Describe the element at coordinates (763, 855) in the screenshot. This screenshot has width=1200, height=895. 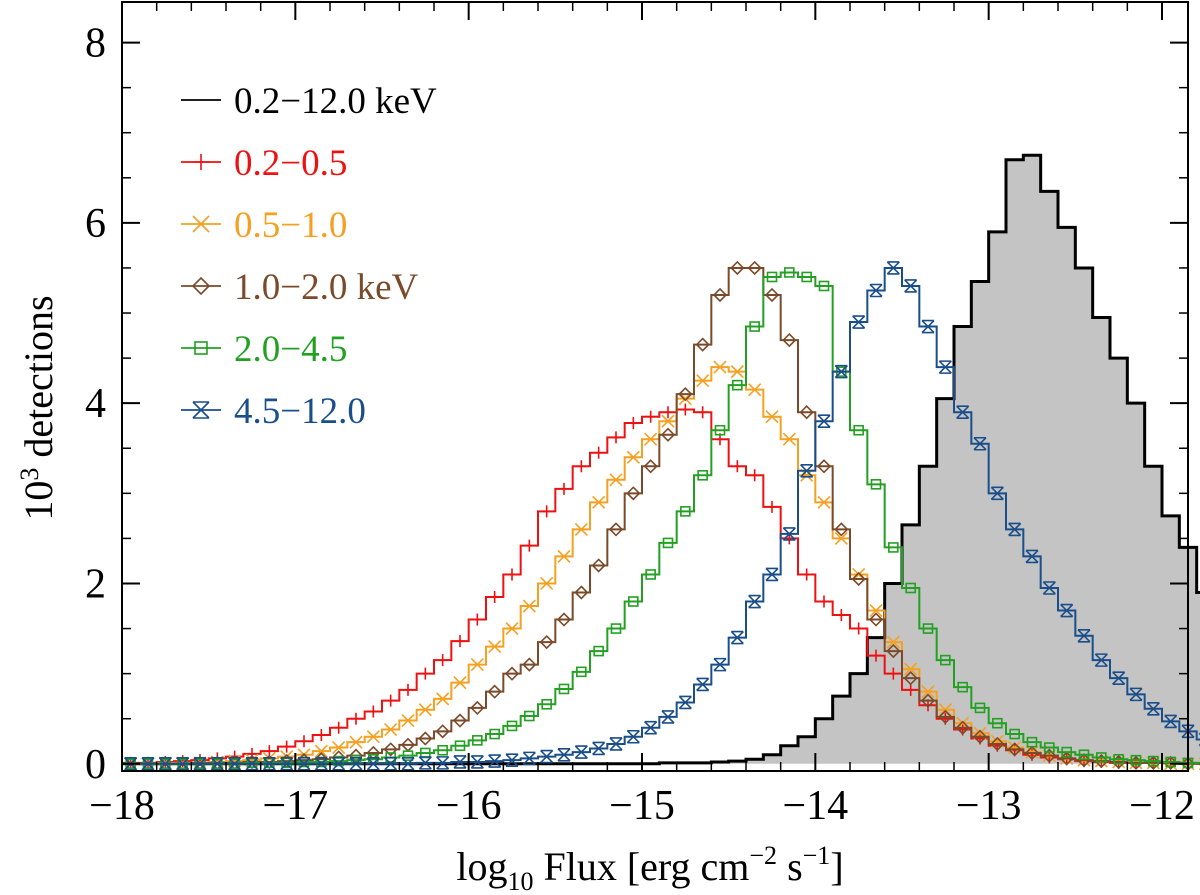
I see `x-label-exp1: −2` at that location.